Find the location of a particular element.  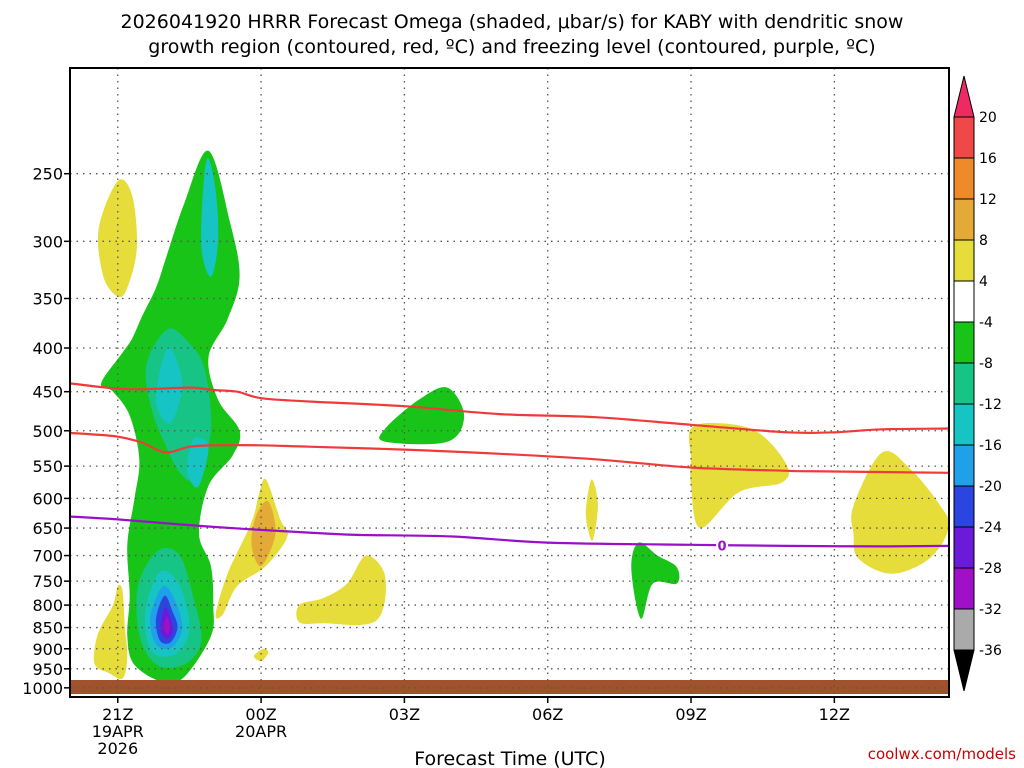

x-axis-label: Forecast Time (UTC) is located at coordinates (509, 758).